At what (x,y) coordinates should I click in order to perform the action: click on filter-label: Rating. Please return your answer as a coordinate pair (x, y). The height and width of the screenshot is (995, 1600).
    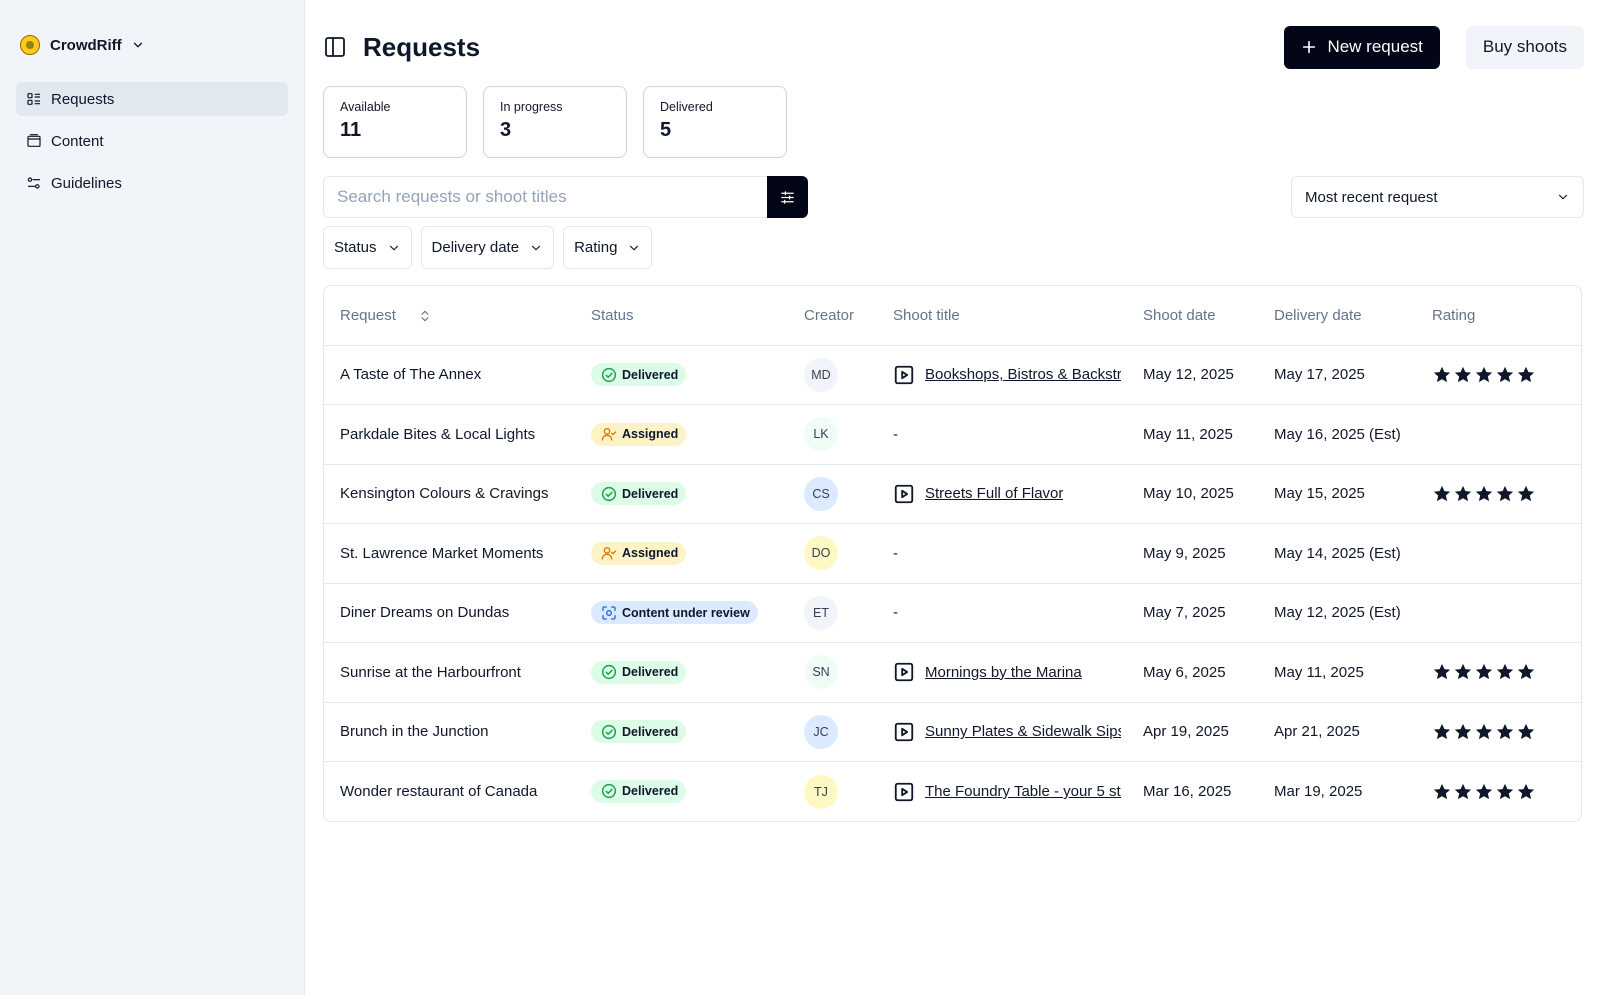
    Looking at the image, I should click on (596, 247).